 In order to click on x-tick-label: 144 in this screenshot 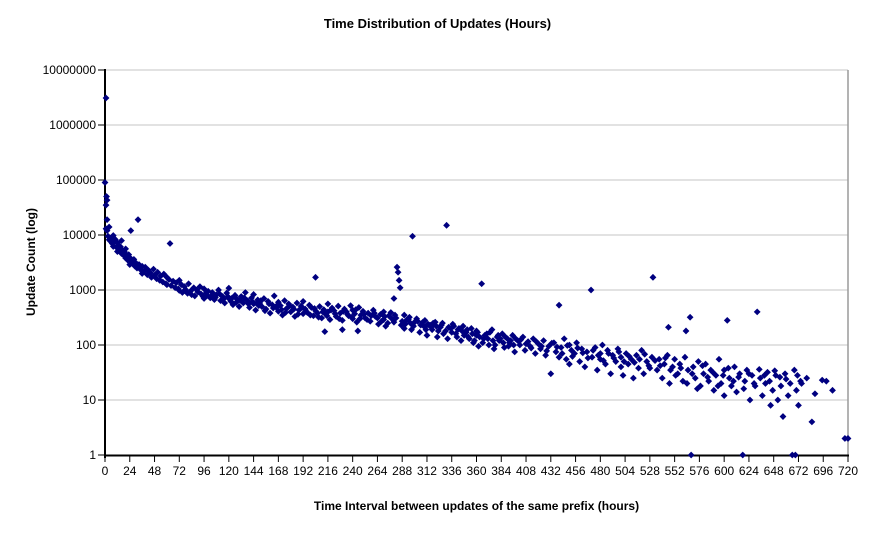, I will do `click(254, 471)`.